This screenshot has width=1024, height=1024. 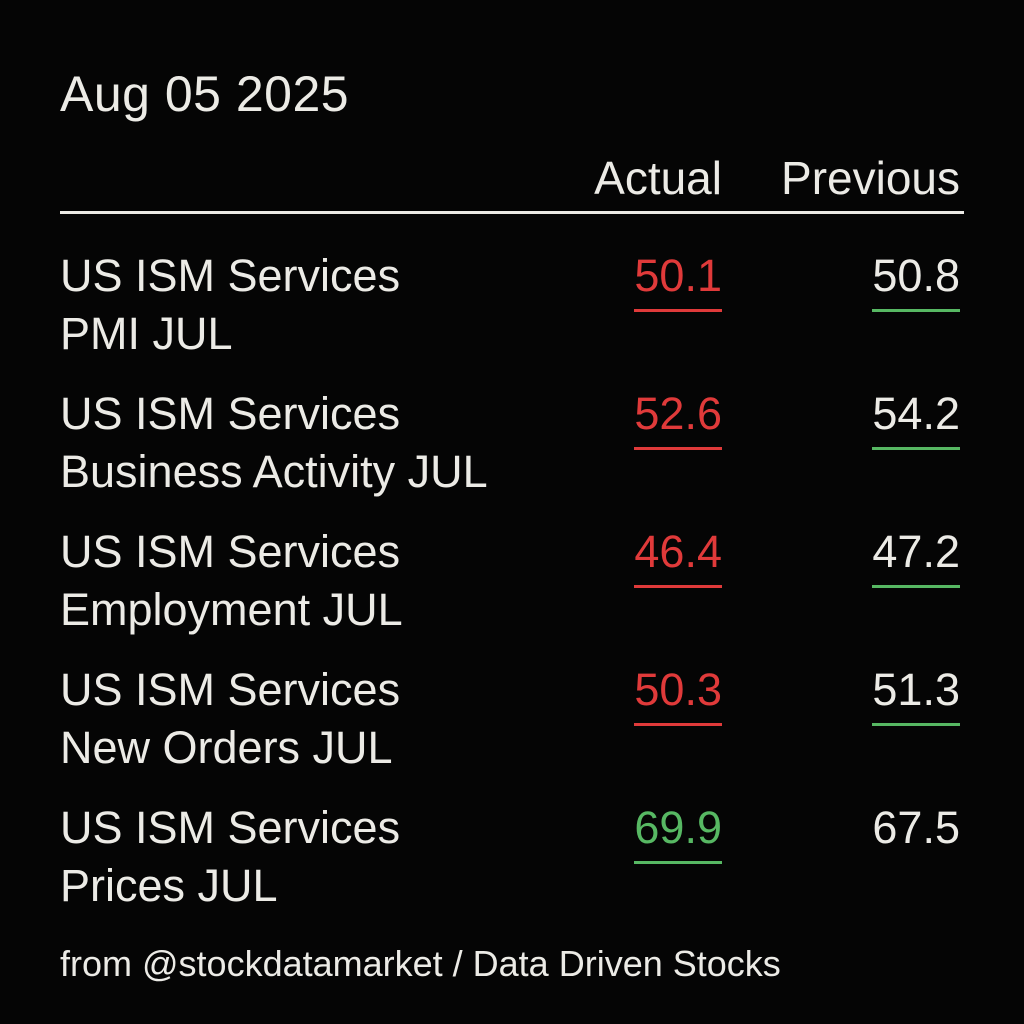 What do you see at coordinates (916, 555) in the screenshot?
I see `previous-value: 47.2` at bounding box center [916, 555].